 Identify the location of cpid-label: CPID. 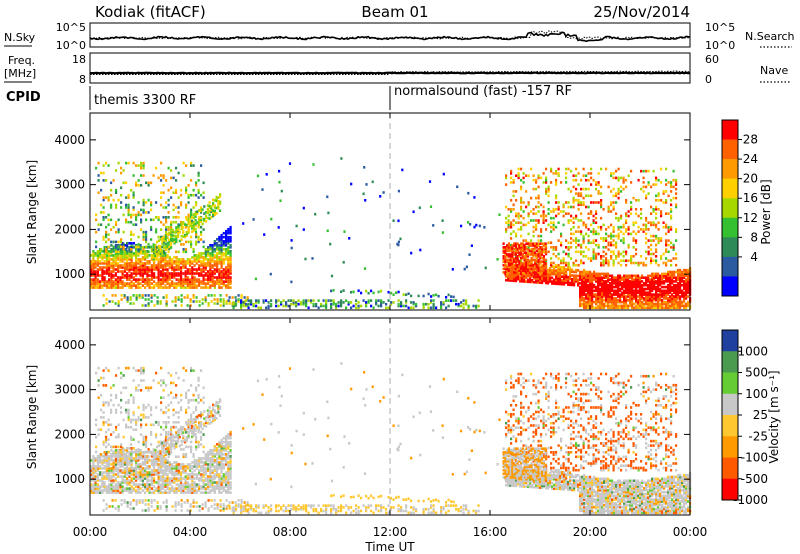
(23, 97).